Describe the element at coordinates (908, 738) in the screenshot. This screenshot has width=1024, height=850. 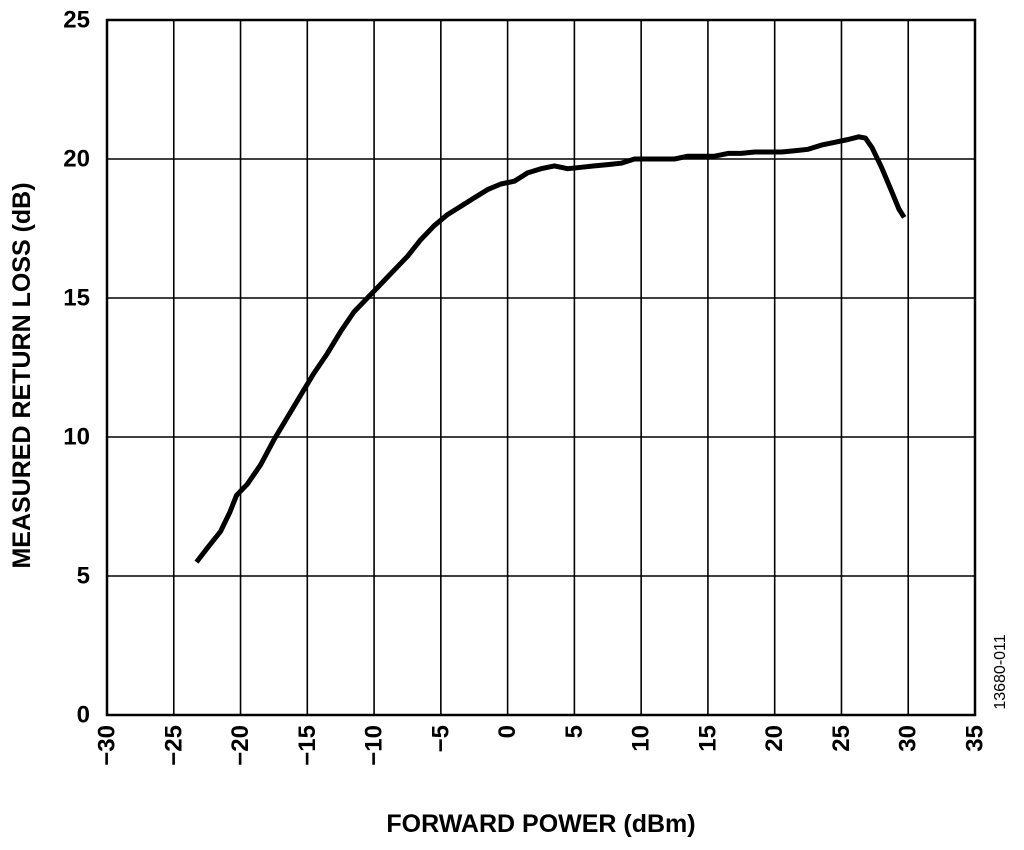
I see `x-tick-label: 30` at that location.